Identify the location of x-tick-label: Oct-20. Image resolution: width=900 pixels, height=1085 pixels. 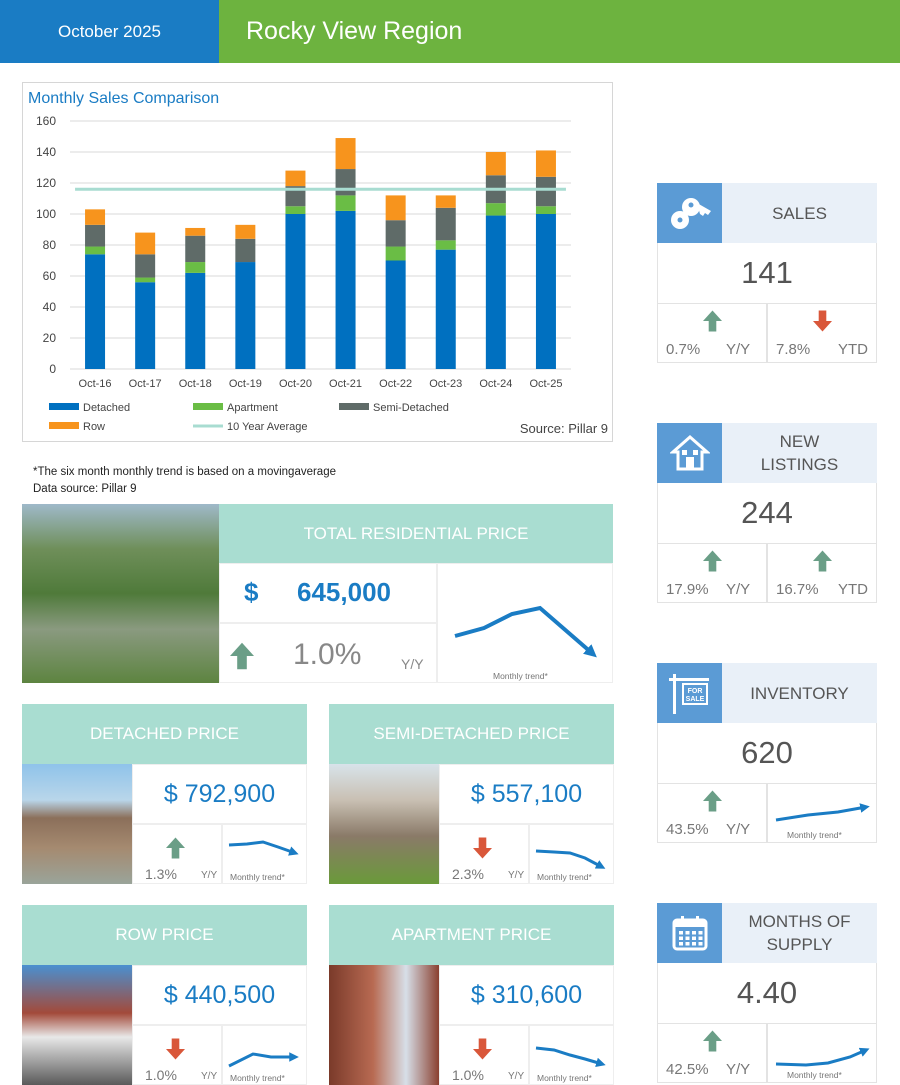
(295, 384).